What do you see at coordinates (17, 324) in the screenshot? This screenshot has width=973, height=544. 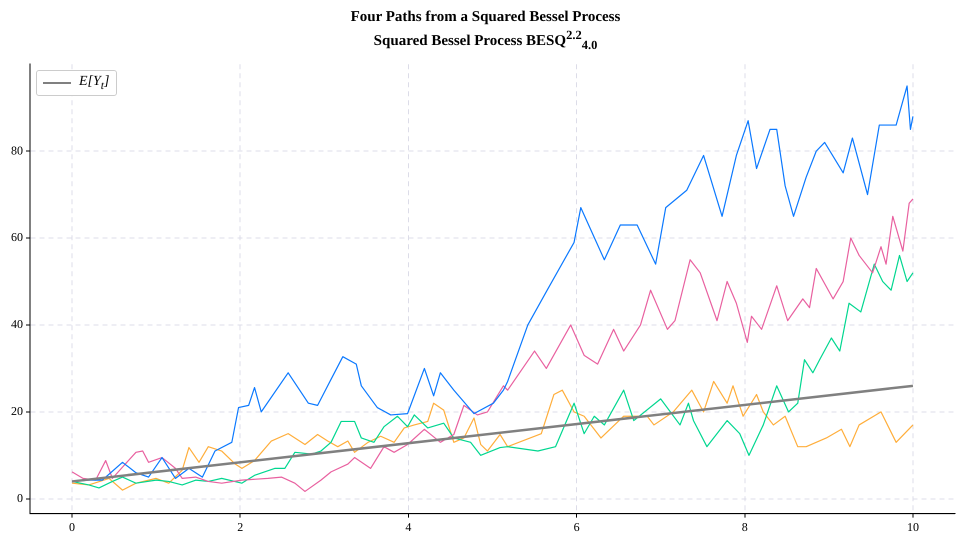 I see `y-tick-label: 40` at bounding box center [17, 324].